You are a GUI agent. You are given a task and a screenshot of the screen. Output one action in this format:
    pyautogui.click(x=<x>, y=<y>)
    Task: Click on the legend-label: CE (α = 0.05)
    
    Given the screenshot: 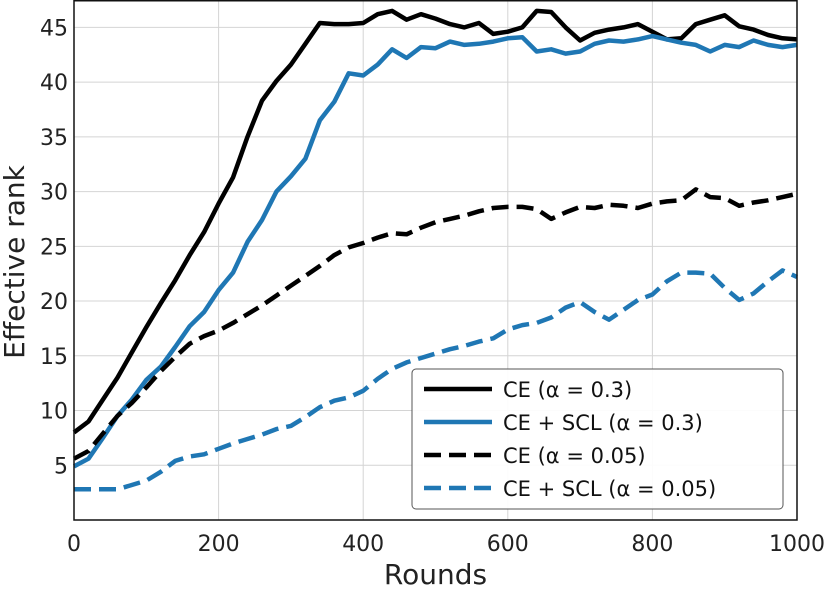 What is the action you would take?
    pyautogui.click(x=574, y=456)
    